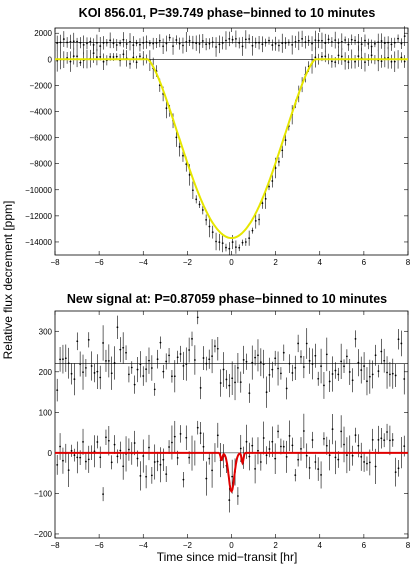 The height and width of the screenshot is (568, 415). Describe the element at coordinates (41, 85) in the screenshot. I see `y-tick-label: −2000` at that location.